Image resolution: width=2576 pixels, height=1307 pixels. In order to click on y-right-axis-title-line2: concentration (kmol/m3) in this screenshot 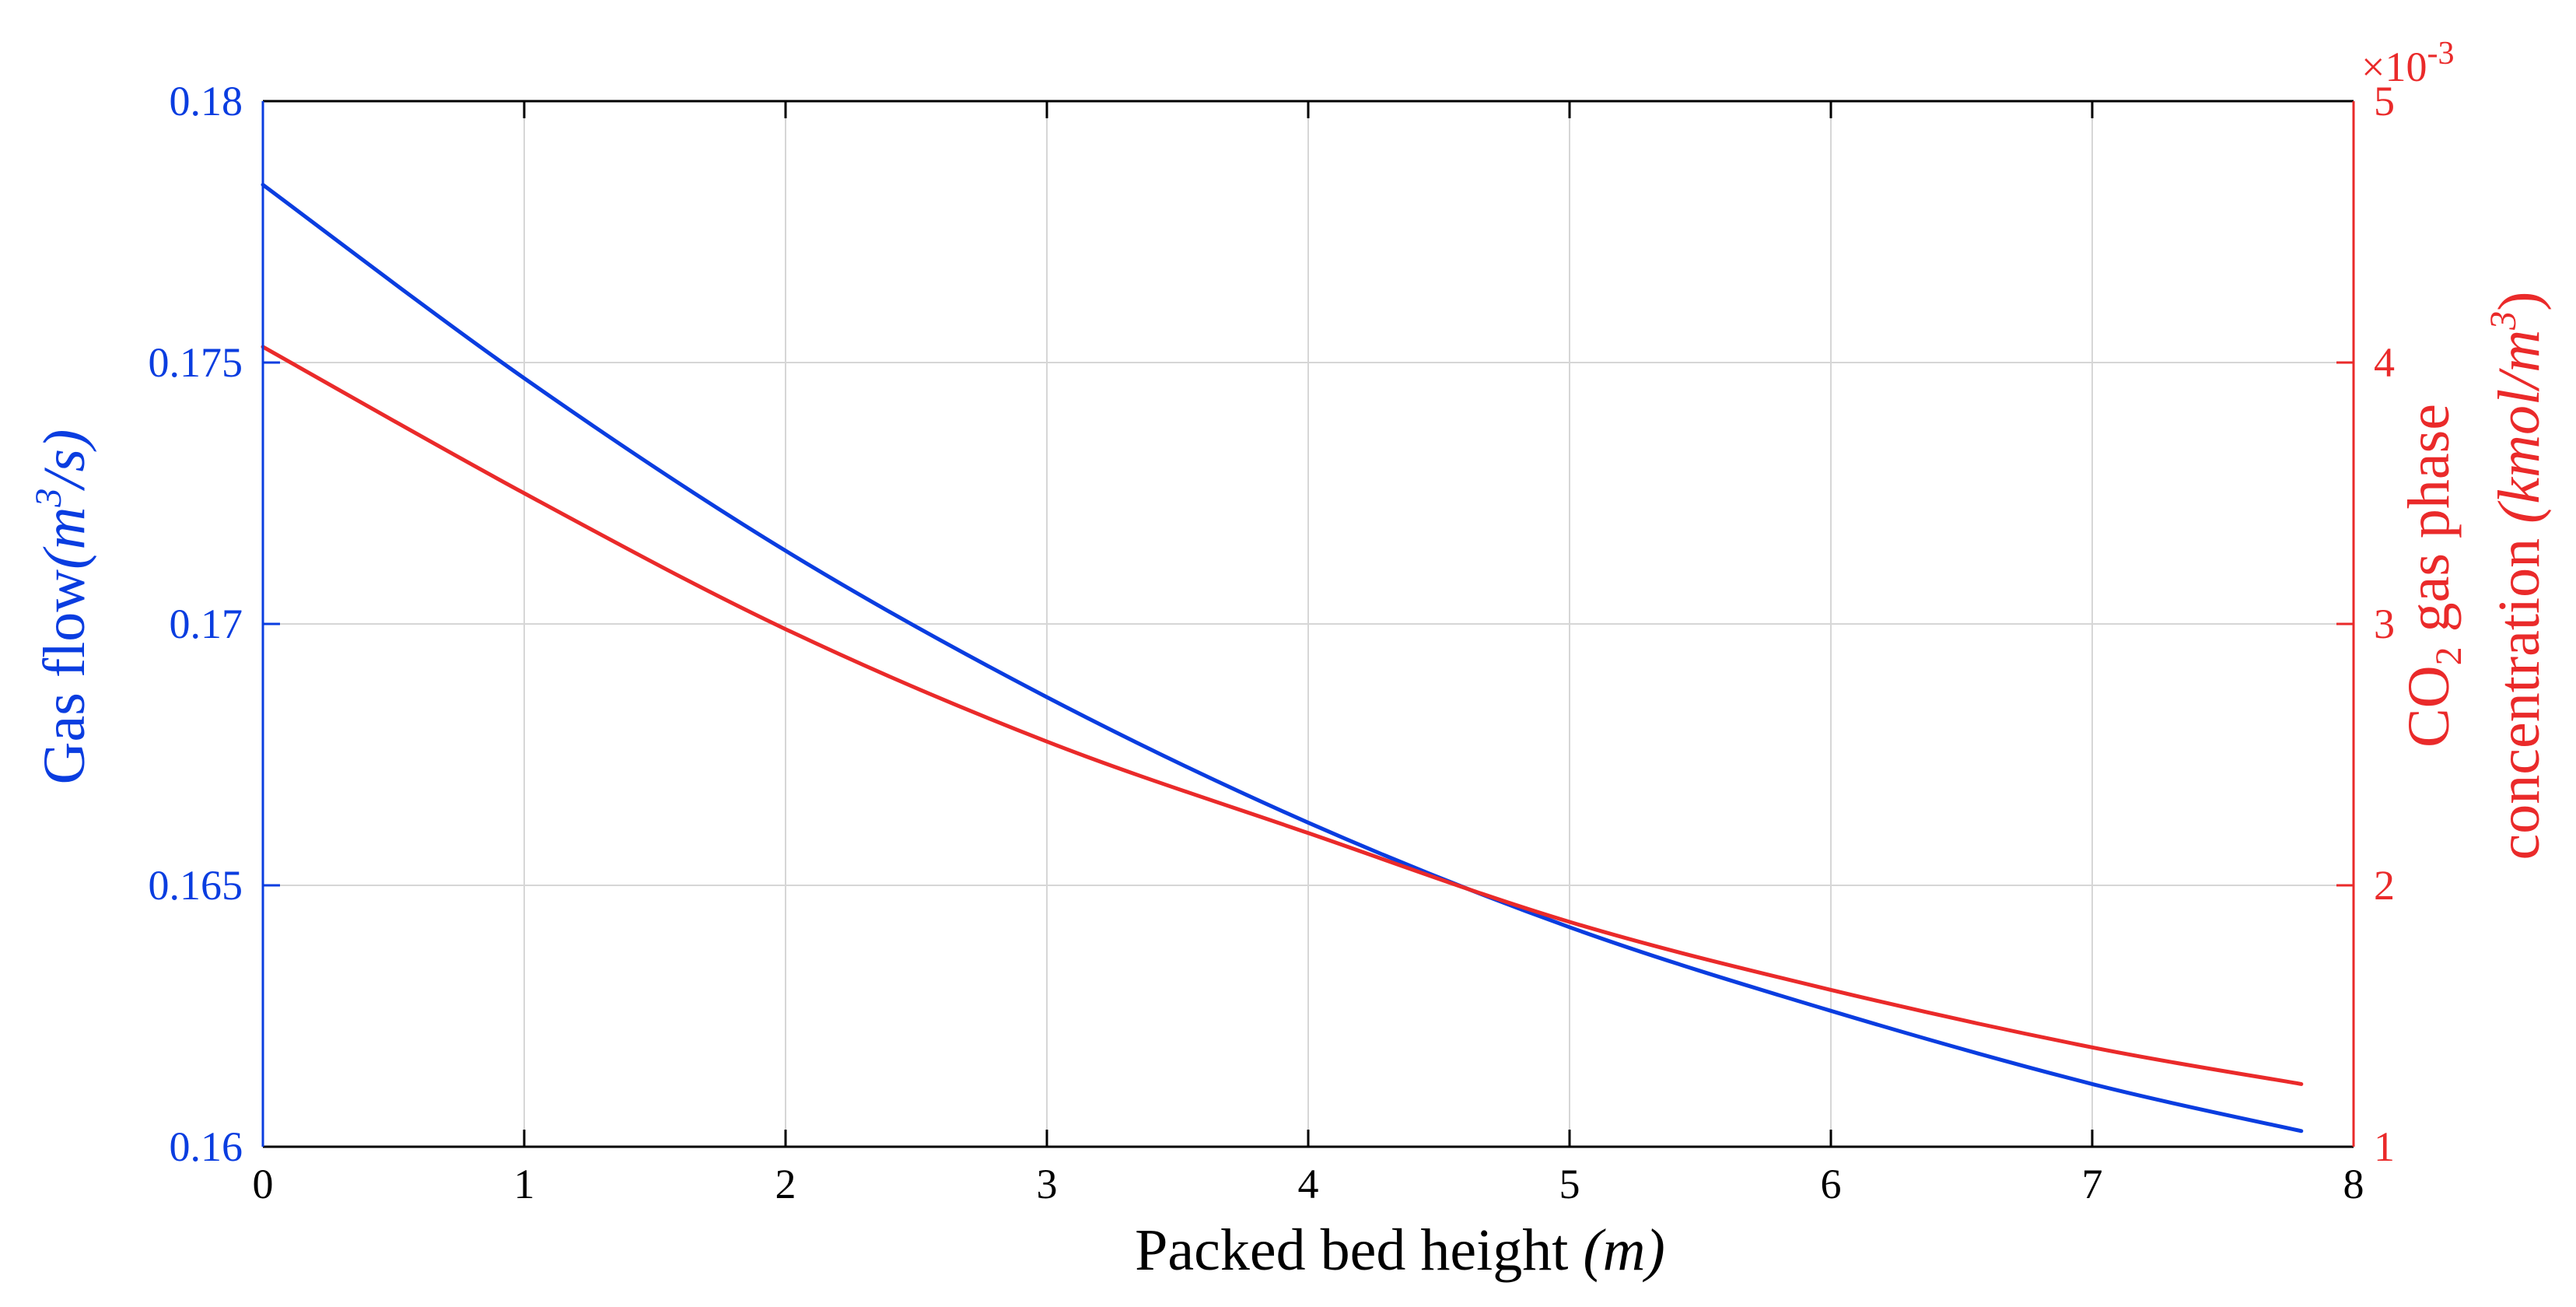, I will do `click(2518, 576)`.